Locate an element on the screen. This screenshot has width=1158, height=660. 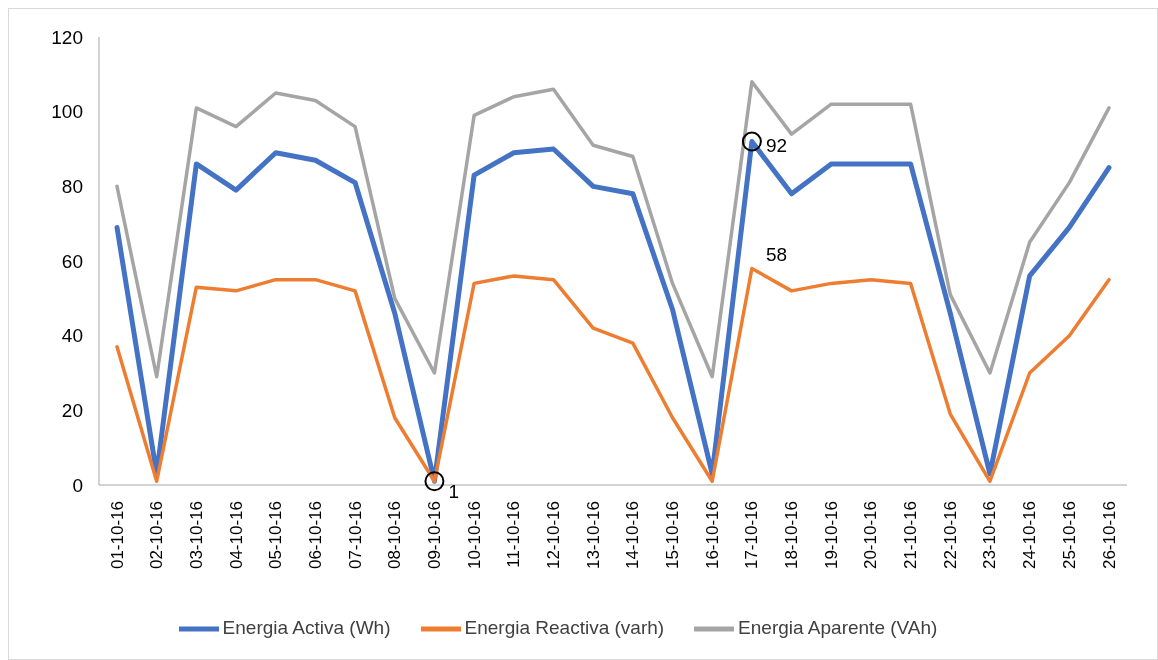
legend-label: Energia Aparente (VAh) is located at coordinates (838, 628).